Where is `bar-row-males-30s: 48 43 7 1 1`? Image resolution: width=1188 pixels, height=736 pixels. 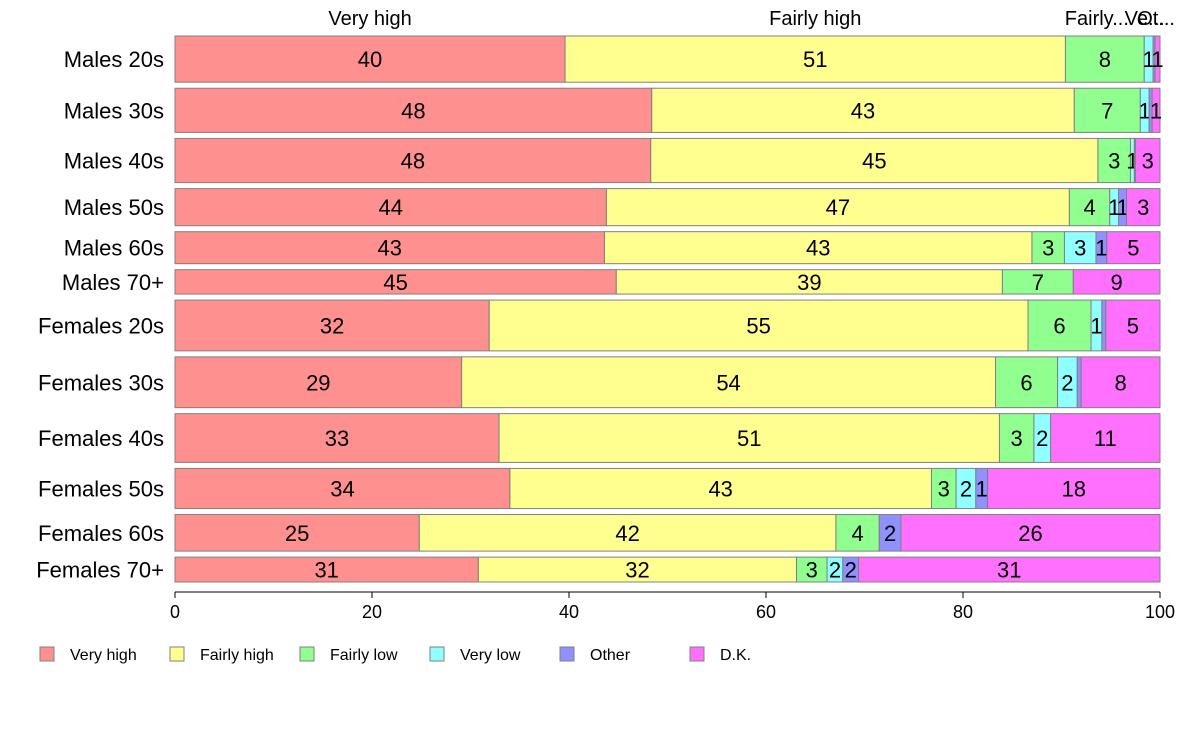
bar-row-males-30s: 48 43 7 1 1 is located at coordinates (668, 110).